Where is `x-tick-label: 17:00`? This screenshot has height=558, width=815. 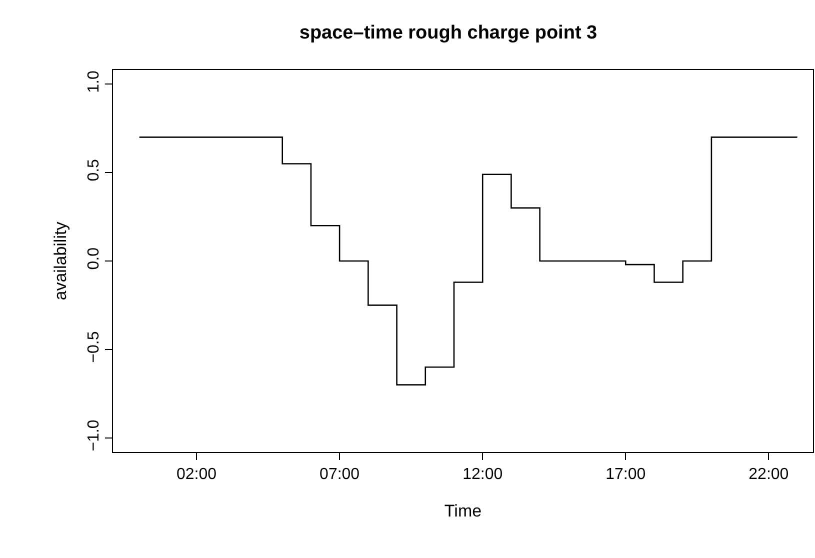
x-tick-label: 17:00 is located at coordinates (626, 475).